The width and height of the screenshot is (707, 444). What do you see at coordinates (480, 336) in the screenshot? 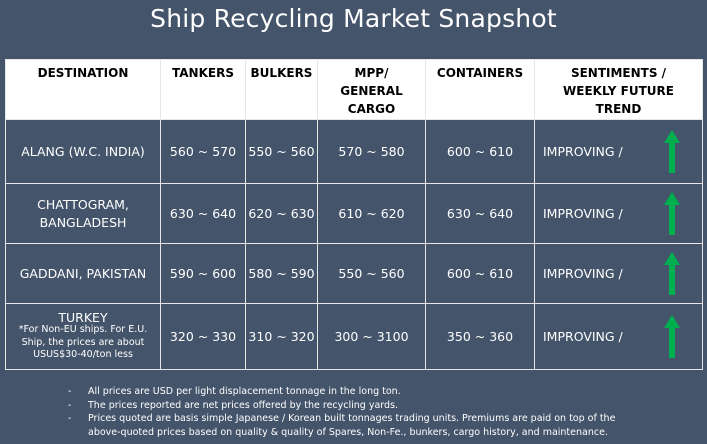
I see `containers-cell: 350 ~ 360` at bounding box center [480, 336].